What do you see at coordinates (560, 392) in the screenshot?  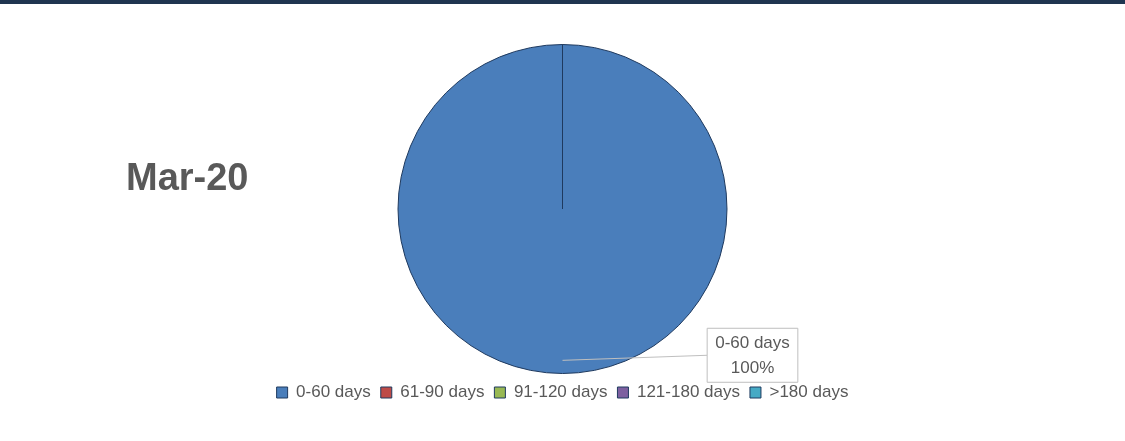 I see `legend-label: 91-120 days` at bounding box center [560, 392].